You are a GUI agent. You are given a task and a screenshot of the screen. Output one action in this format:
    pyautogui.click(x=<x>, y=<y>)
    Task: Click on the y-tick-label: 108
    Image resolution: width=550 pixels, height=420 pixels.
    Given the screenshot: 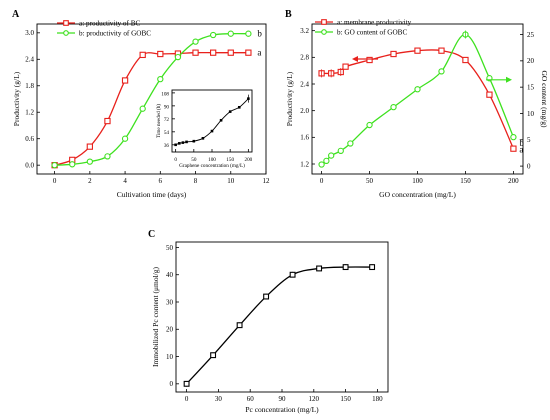 What is the action you would take?
    pyautogui.click(x=165, y=94)
    